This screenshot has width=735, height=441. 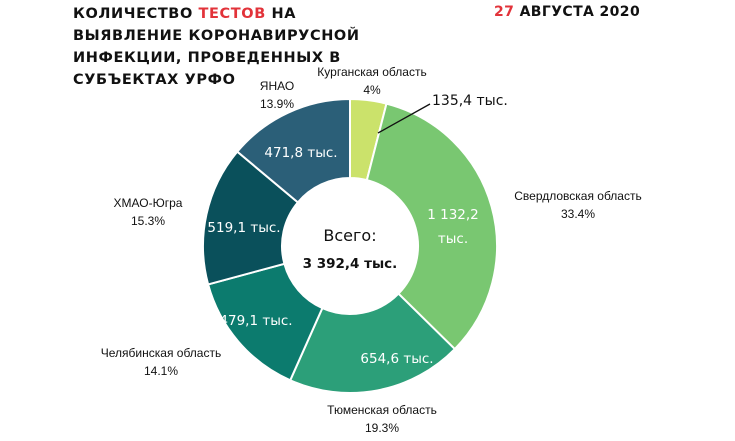 I want to click on slice-percent-0: 4%, so click(x=372, y=90).